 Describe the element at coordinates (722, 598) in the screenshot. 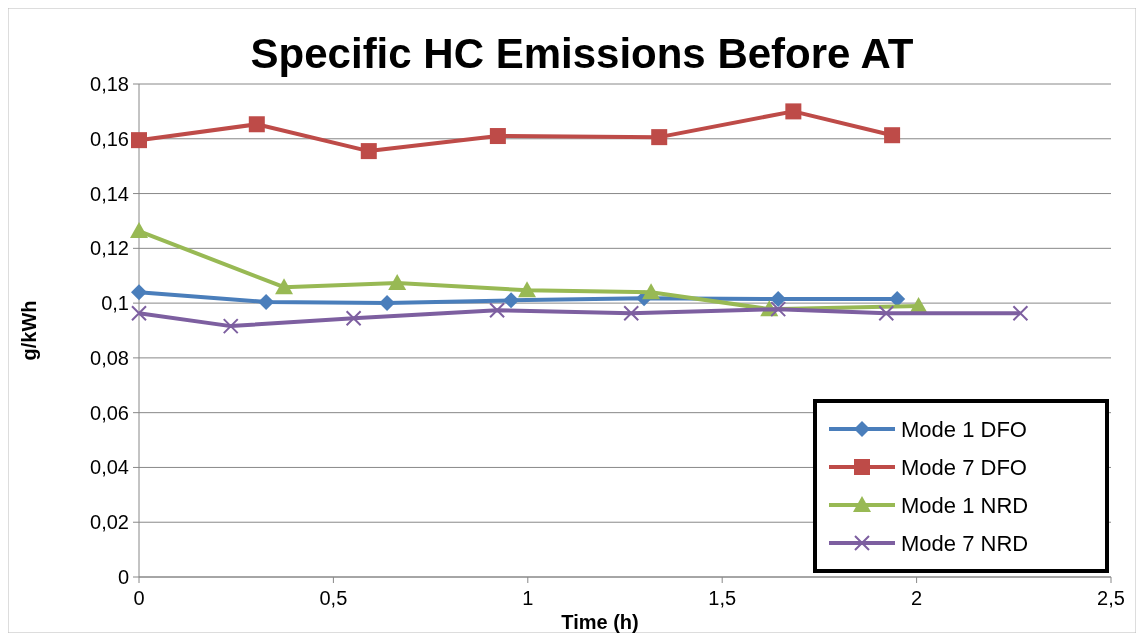

I see `x-tick-label: 1,5` at that location.